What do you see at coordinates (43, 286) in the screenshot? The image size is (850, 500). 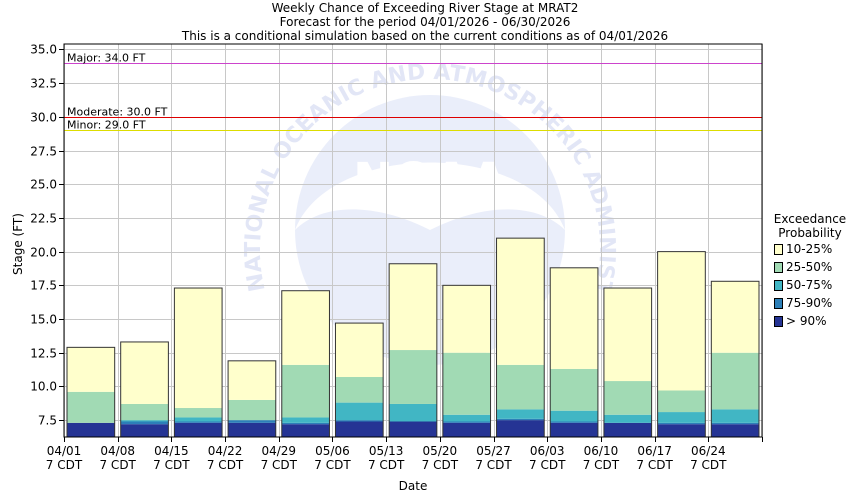 I see `y-tick-label: 17.5` at bounding box center [43, 286].